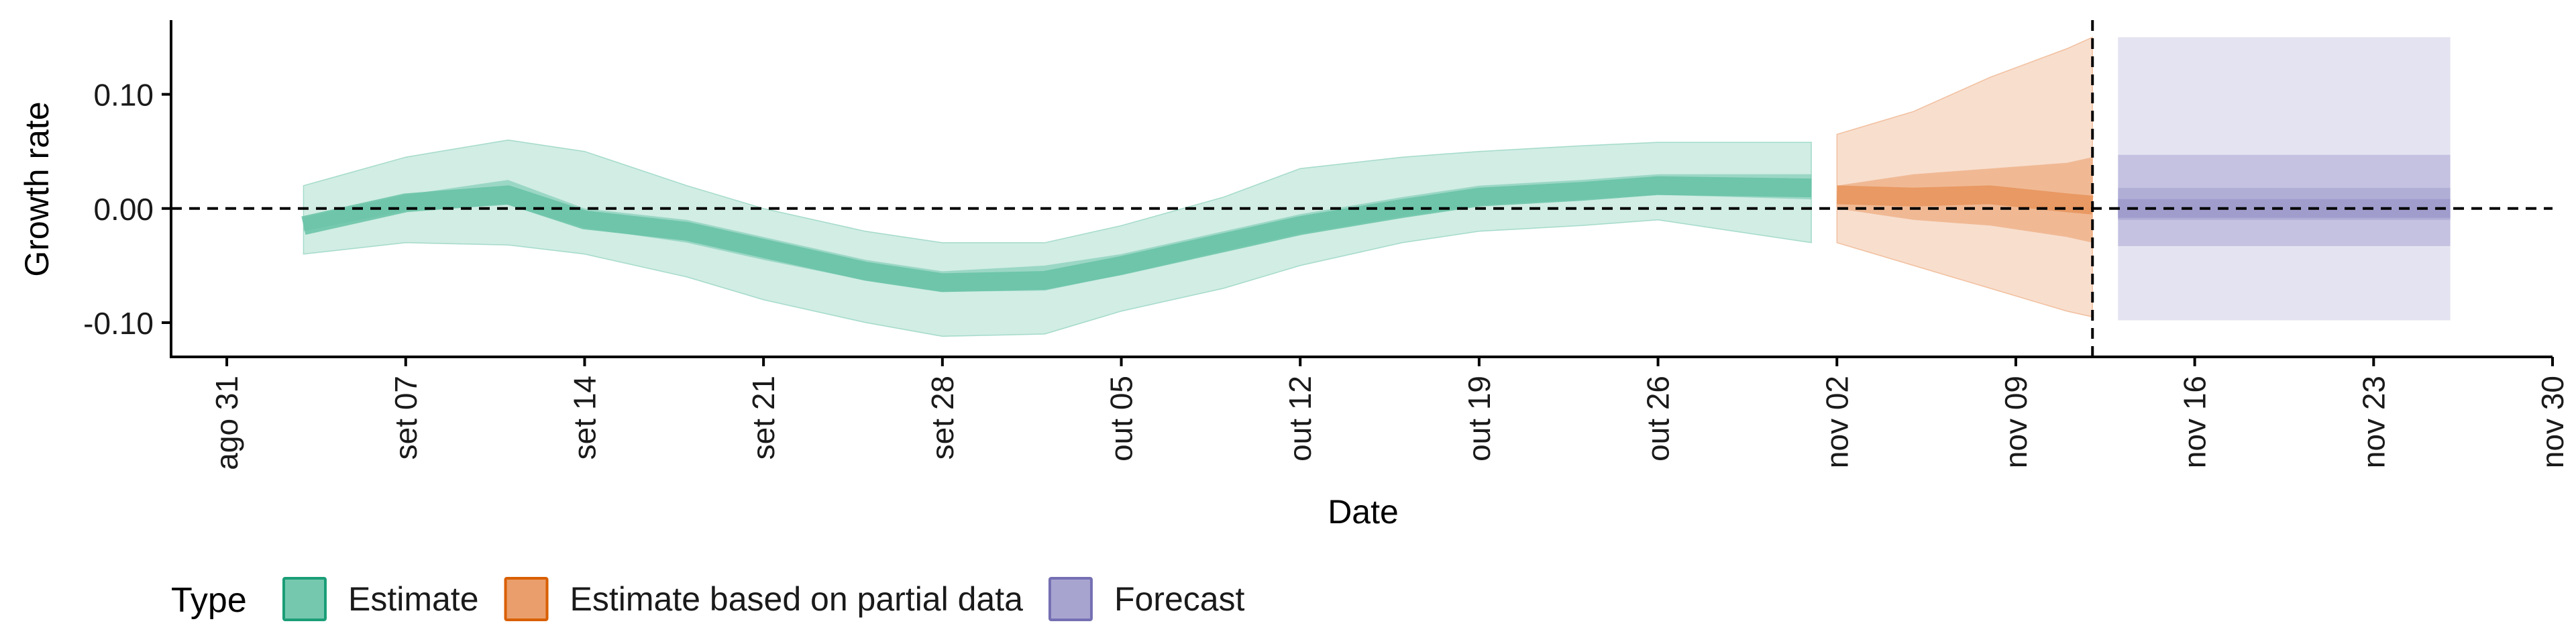  I want to click on x-tick-label: nov 02, so click(1836, 422).